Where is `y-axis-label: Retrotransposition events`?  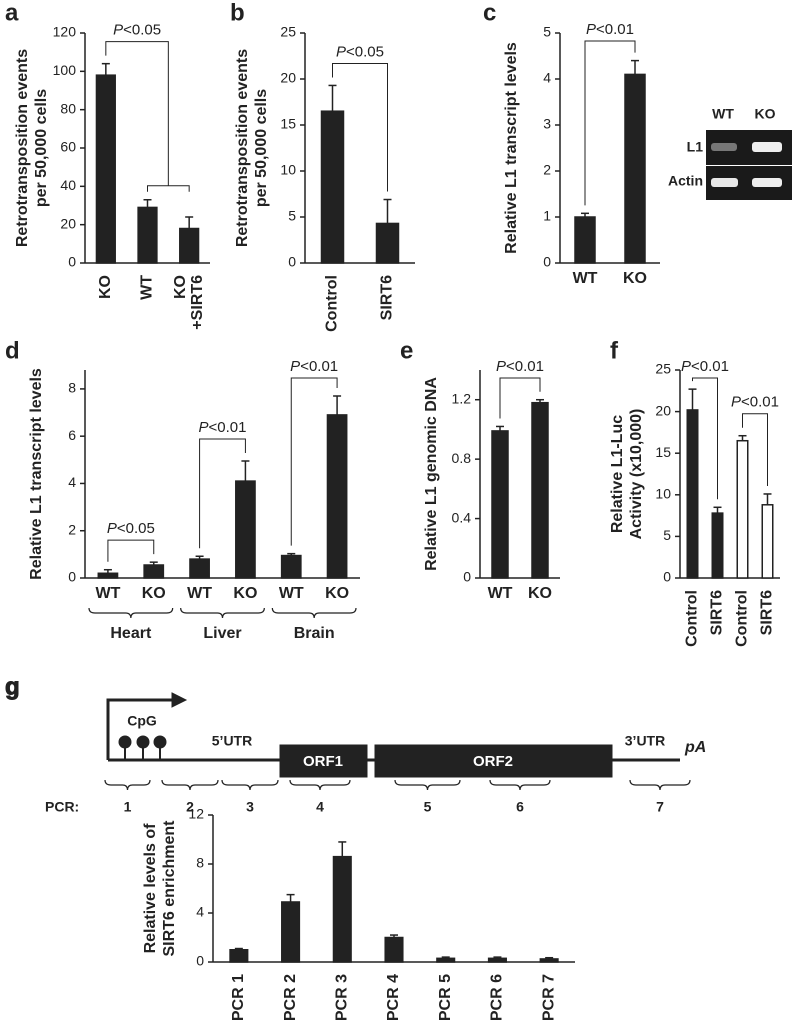
y-axis-label: Retrotransposition events is located at coordinates (242, 148).